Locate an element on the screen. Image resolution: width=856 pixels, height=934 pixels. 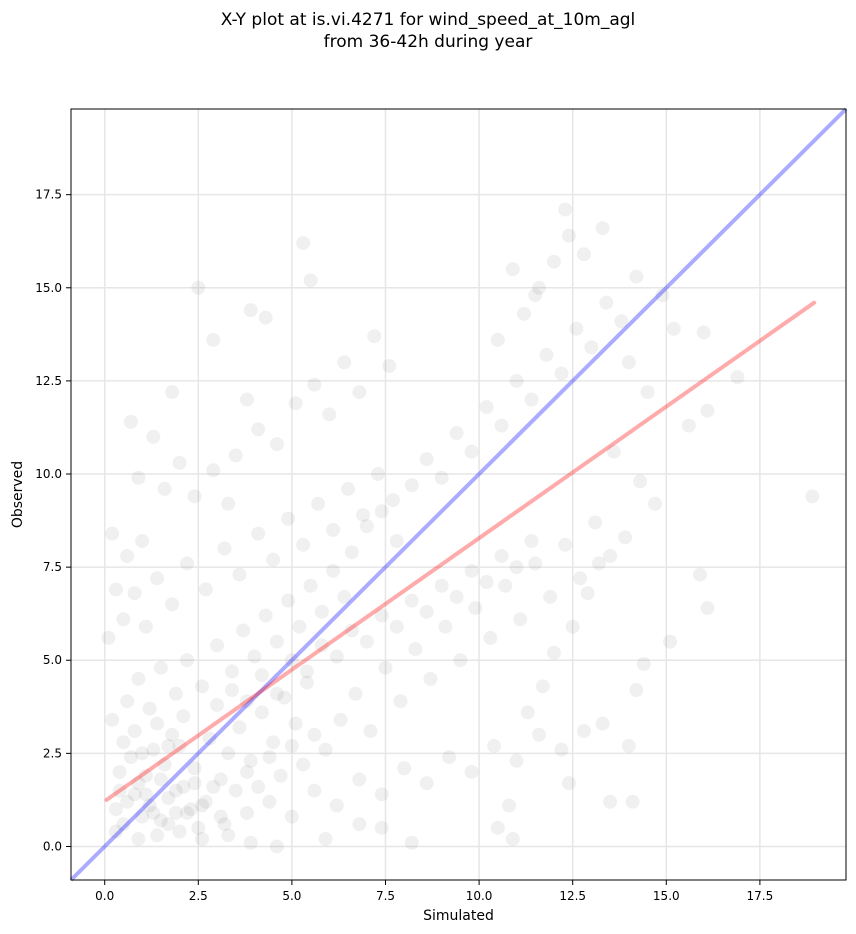
x-tick-label-2: 5.0 is located at coordinates (291, 896).